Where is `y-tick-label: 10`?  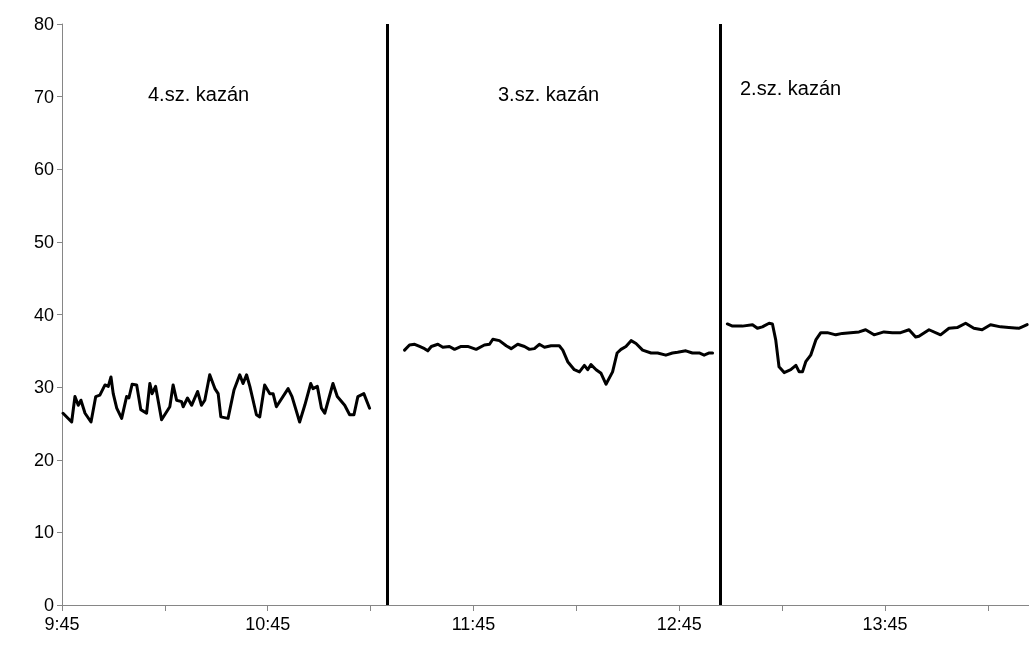
y-tick-label: 10 is located at coordinates (43, 532).